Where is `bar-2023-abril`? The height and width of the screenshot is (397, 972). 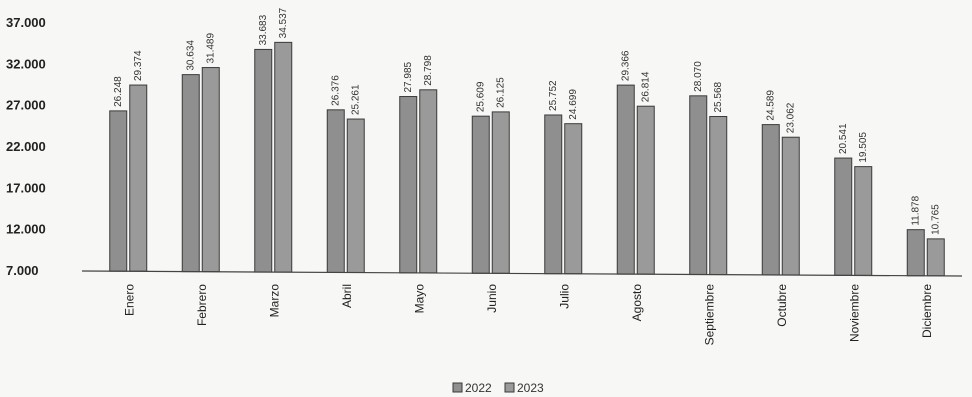 bar-2023-abril is located at coordinates (355, 195).